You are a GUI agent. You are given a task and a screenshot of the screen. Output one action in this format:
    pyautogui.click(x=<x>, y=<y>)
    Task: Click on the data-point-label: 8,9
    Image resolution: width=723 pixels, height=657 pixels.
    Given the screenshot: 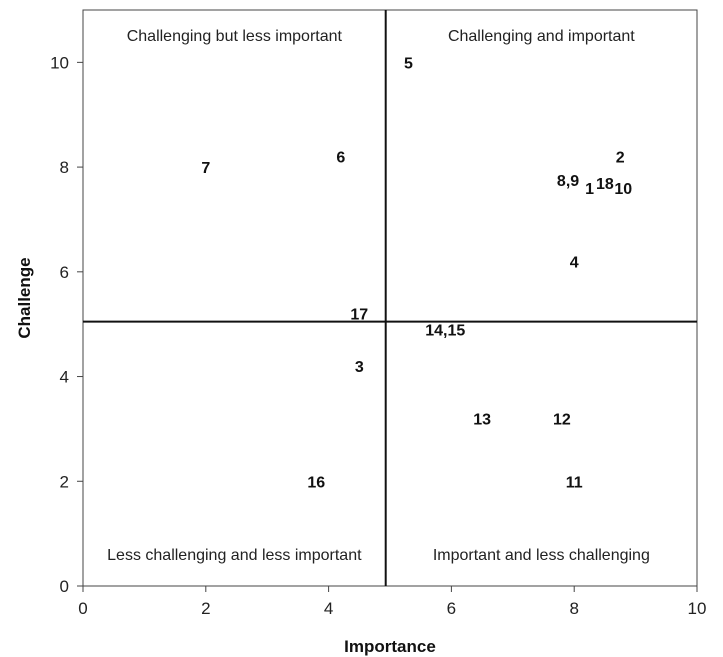 What is the action you would take?
    pyautogui.click(x=568, y=181)
    